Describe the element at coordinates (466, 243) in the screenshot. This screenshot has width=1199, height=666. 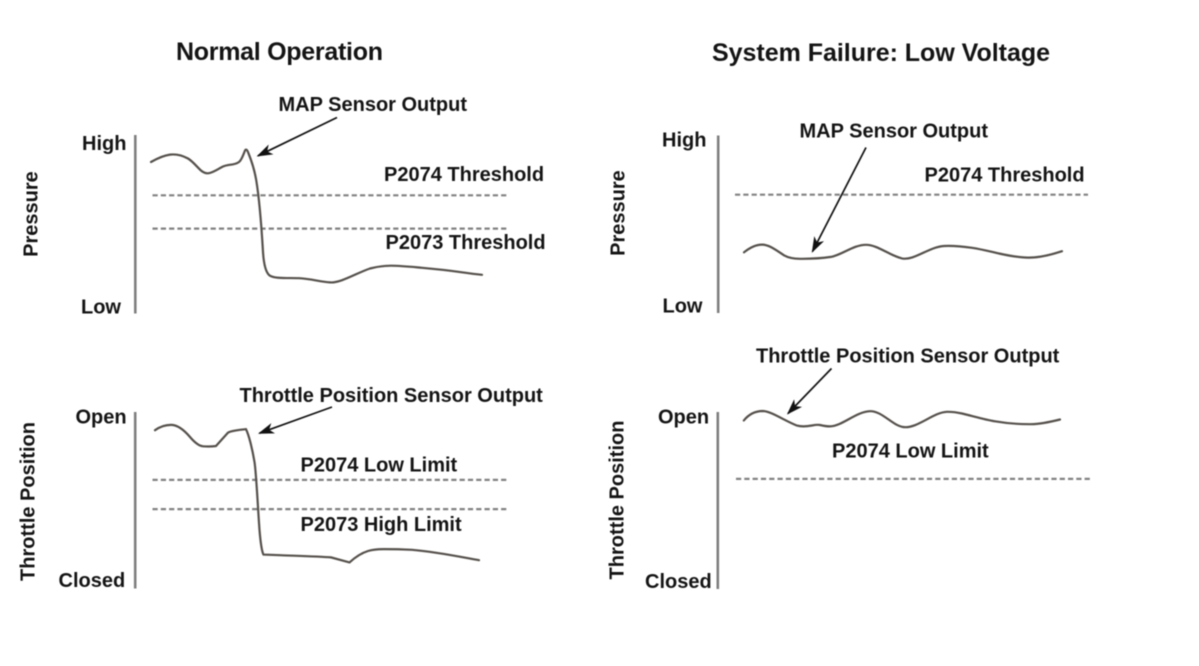
I see `svg-text: P2073 Threshold` at that location.